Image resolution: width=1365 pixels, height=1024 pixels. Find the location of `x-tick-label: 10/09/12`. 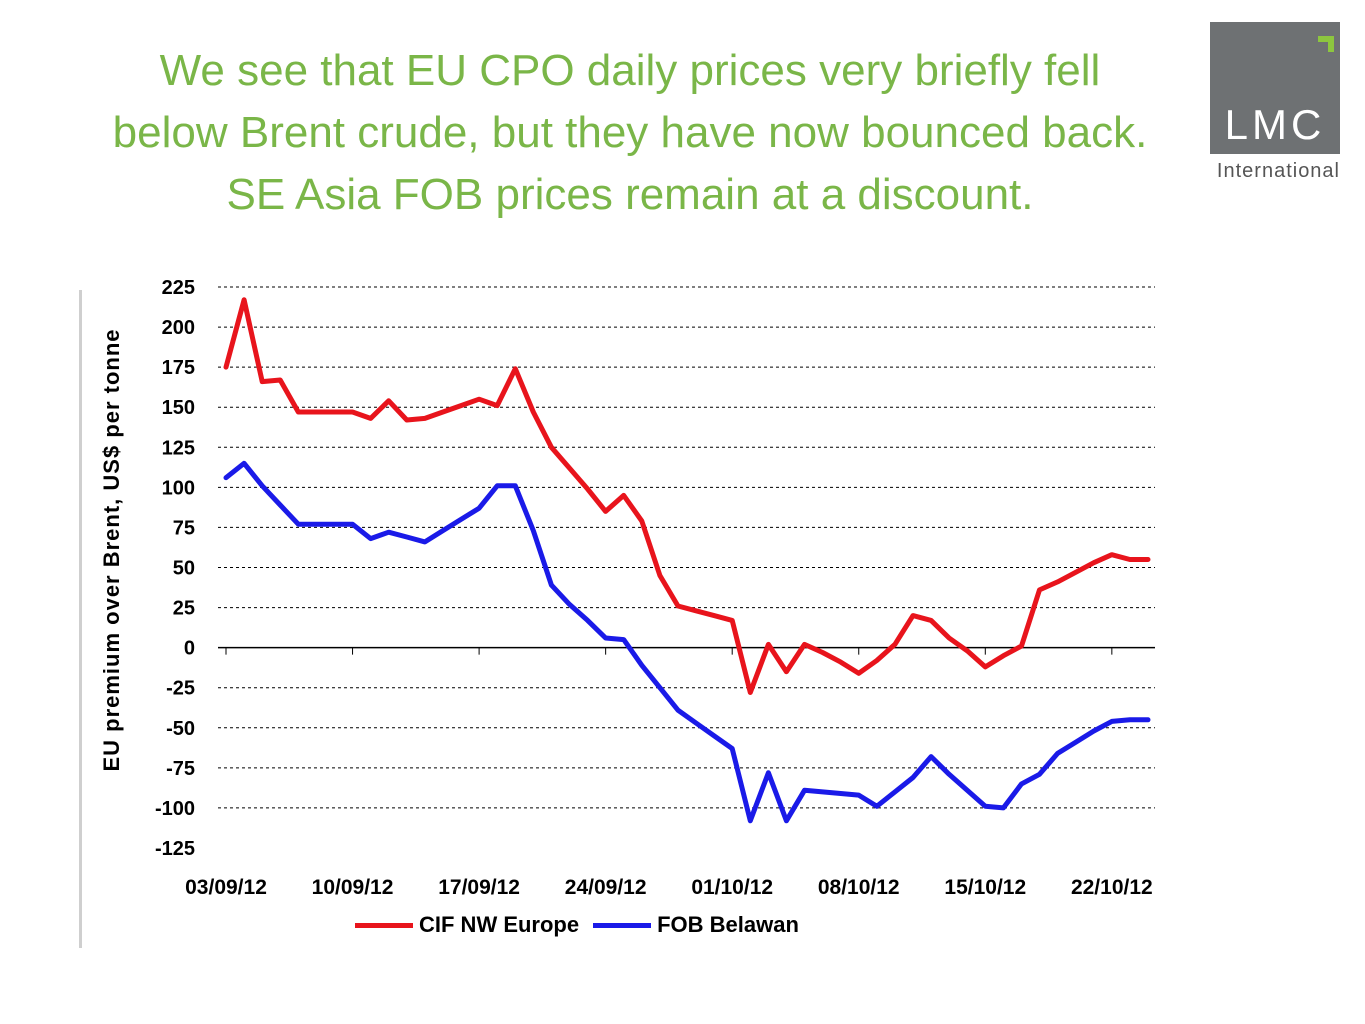

x-tick-label: 10/09/12 is located at coordinates (353, 887).